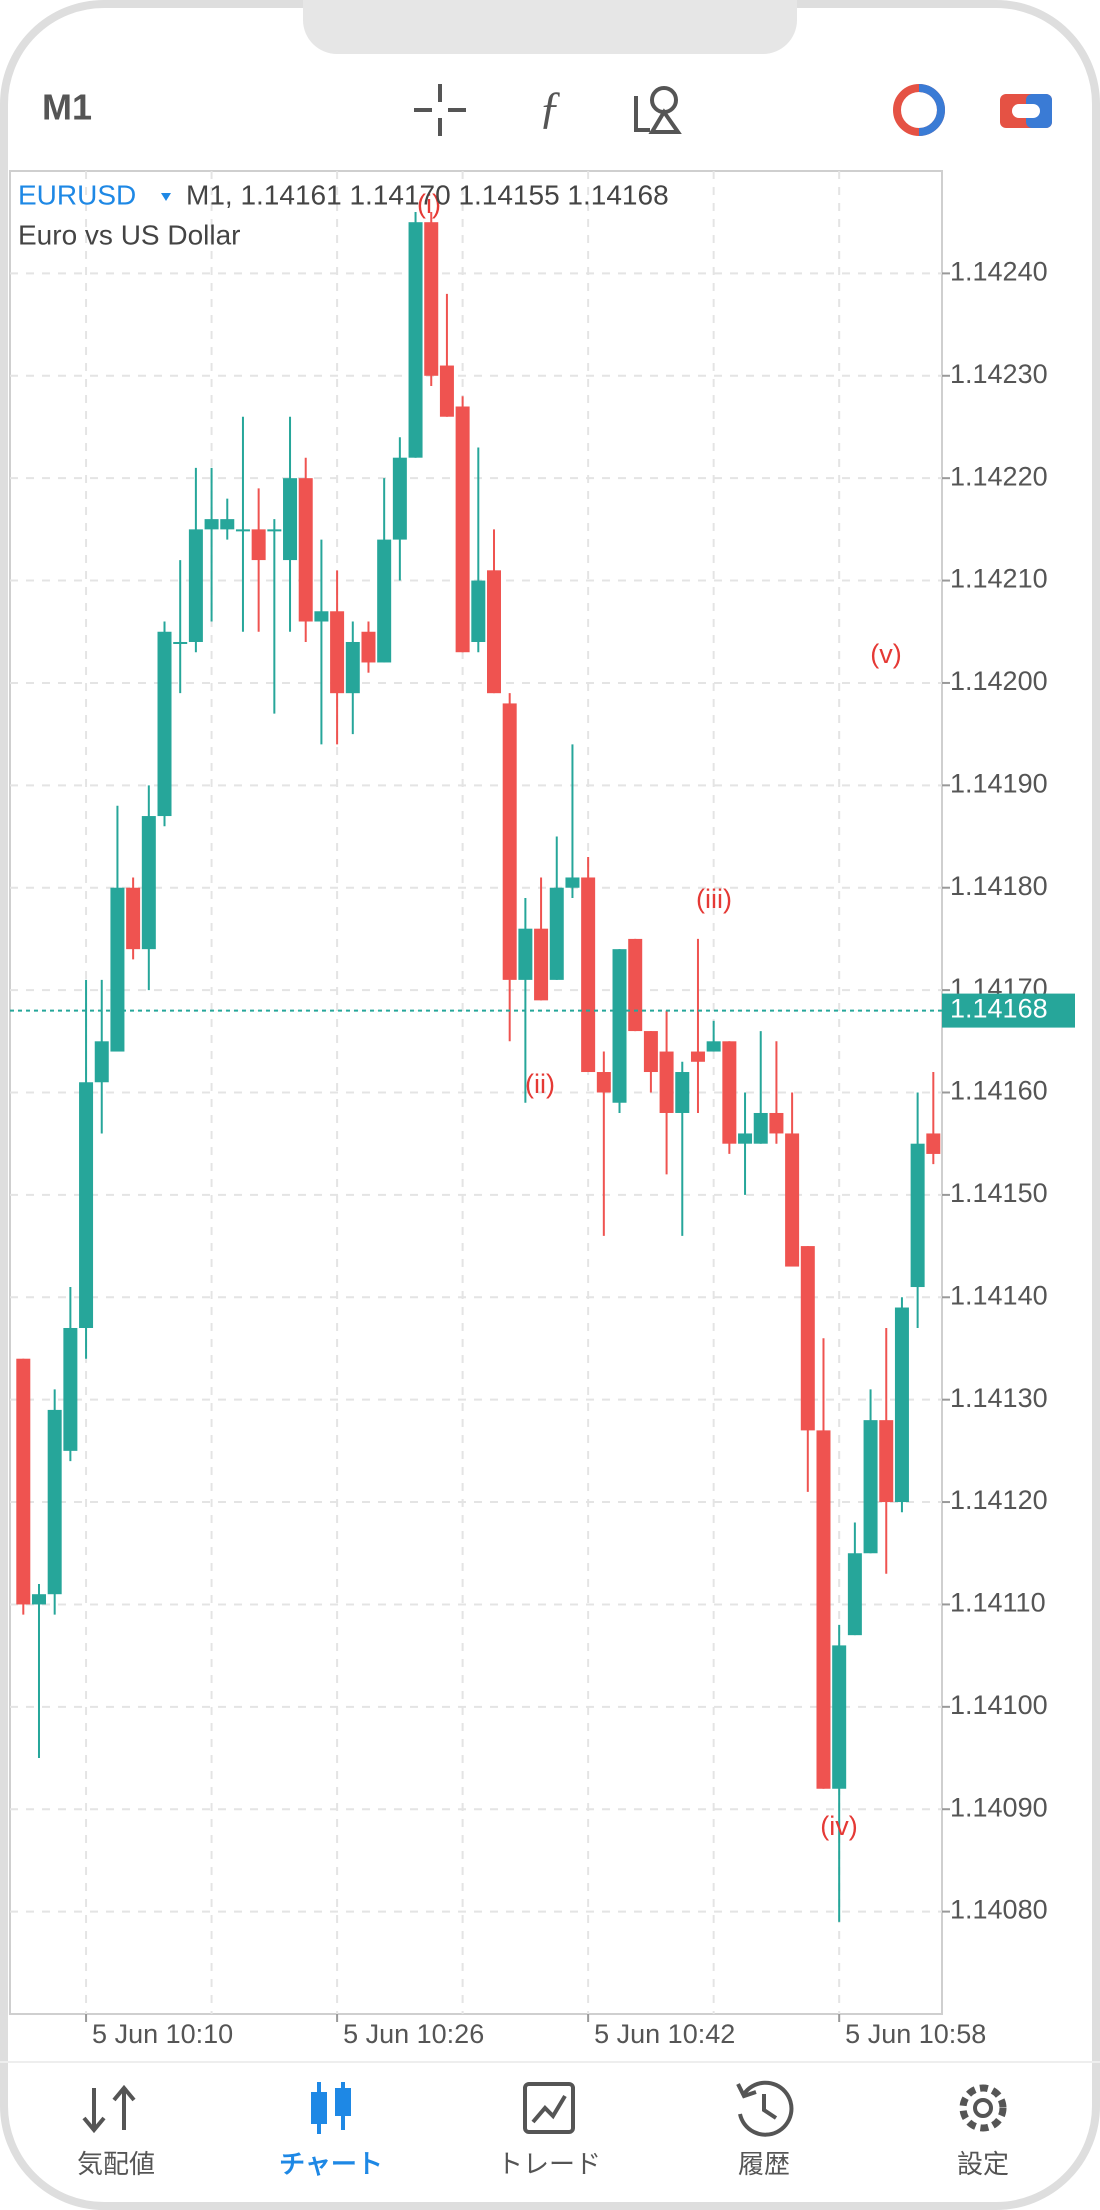 This screenshot has height=2210, width=1100. I want to click on tab-label: トレード, so click(549, 2164).